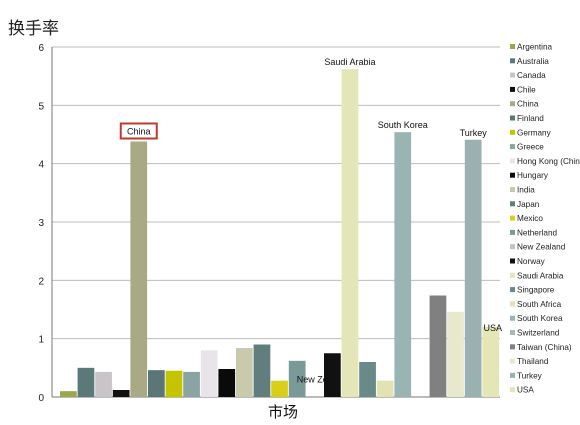 The height and width of the screenshot is (425, 580). Describe the element at coordinates (528, 104) in the screenshot. I see `legend-label: China` at that location.